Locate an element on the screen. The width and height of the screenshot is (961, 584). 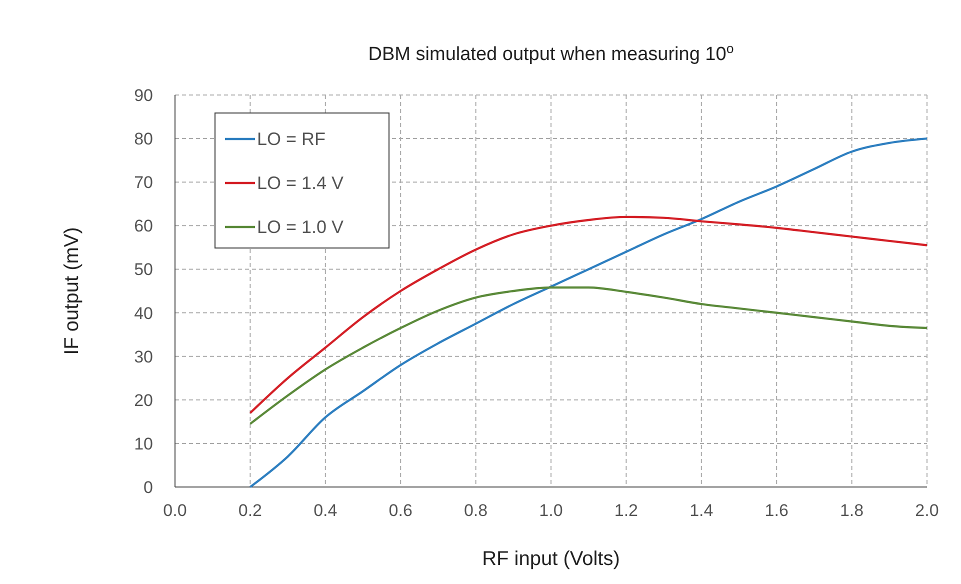
x-axis-title: RF input (Volts) is located at coordinates (551, 559).